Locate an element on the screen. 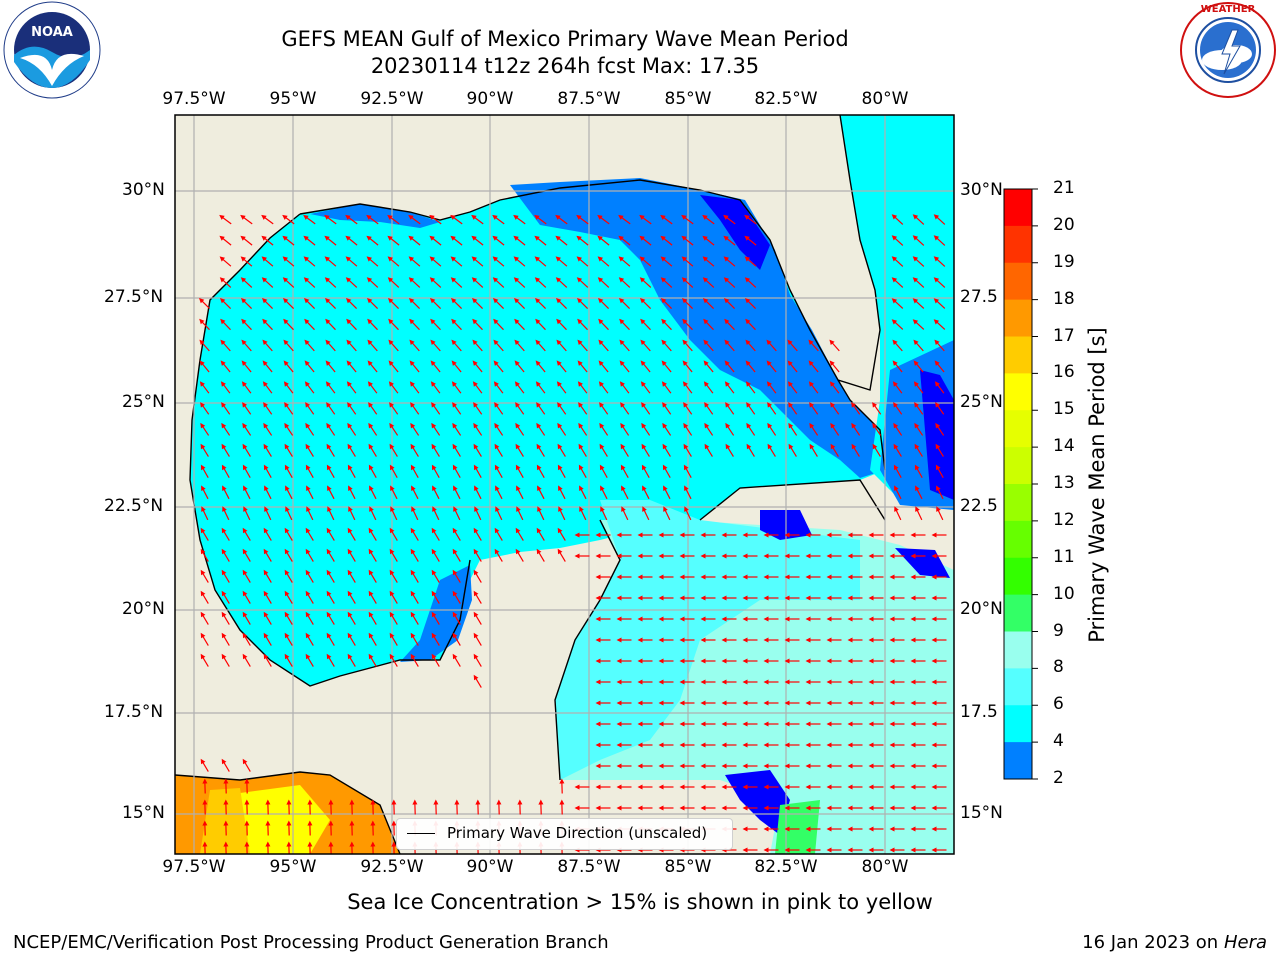 The height and width of the screenshot is (960, 1280). colorbar-tick-label: 18 is located at coordinates (1064, 298).